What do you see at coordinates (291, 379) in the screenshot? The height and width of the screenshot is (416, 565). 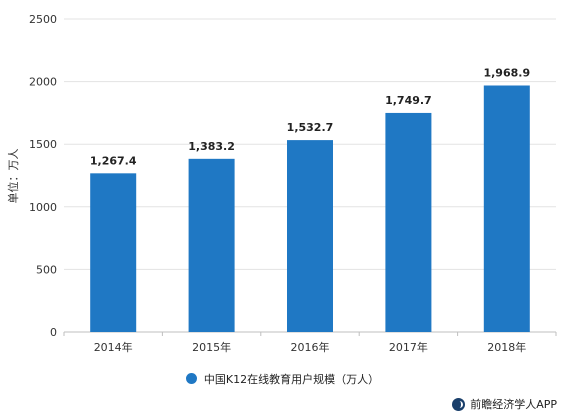 I see `legend-label: 中国K12在线教育用户规模（万人）` at bounding box center [291, 379].